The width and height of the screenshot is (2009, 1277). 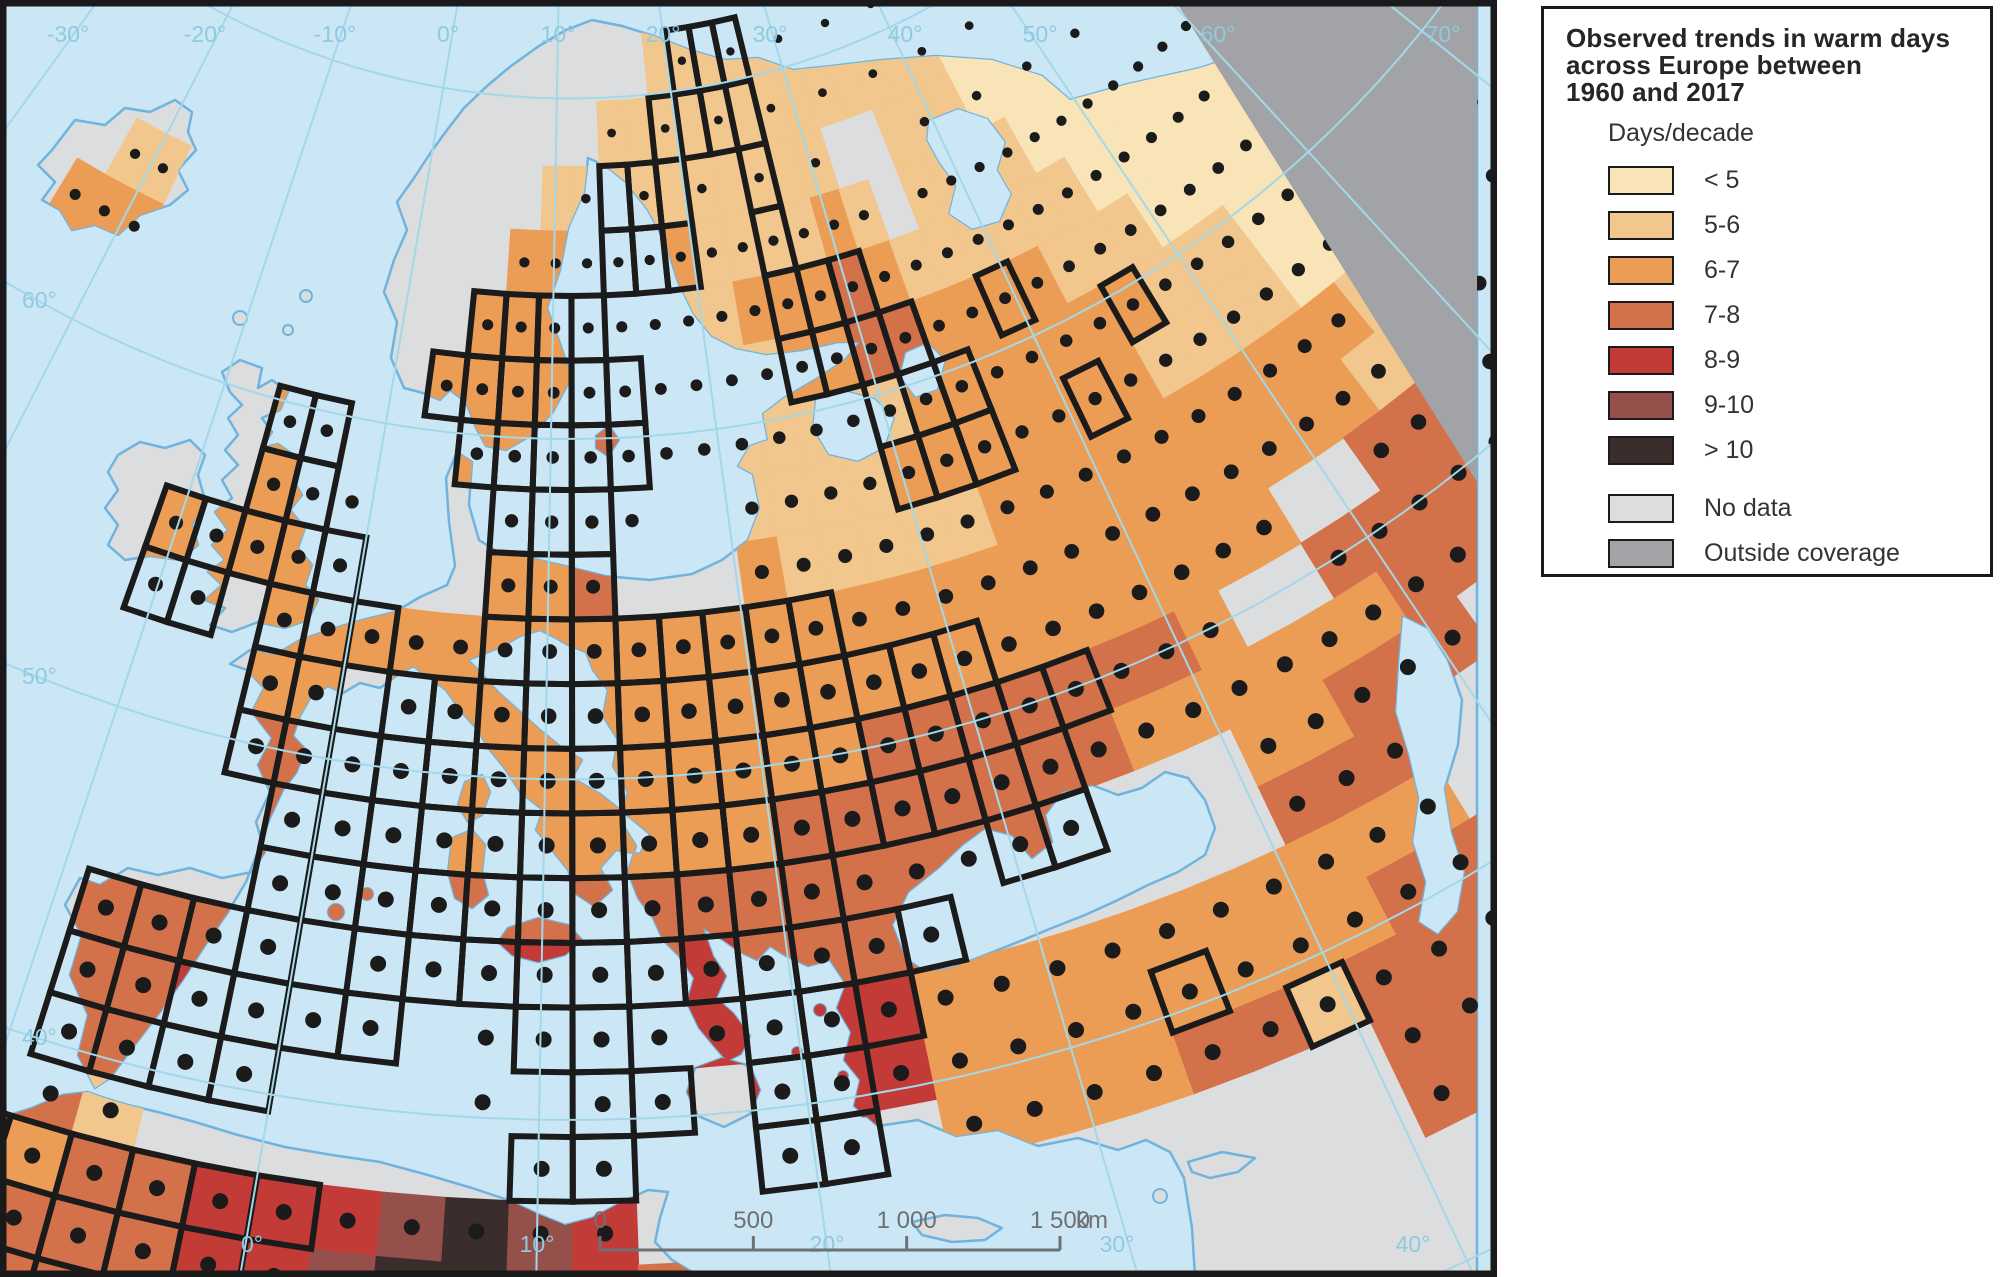 I want to click on legend-item: 6-7, so click(x=1794, y=270).